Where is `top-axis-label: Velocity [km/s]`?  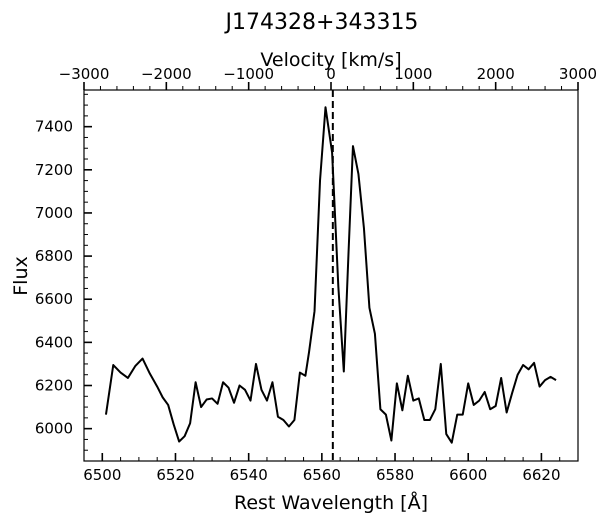 top-axis-label: Velocity [km/s] is located at coordinates (330, 60).